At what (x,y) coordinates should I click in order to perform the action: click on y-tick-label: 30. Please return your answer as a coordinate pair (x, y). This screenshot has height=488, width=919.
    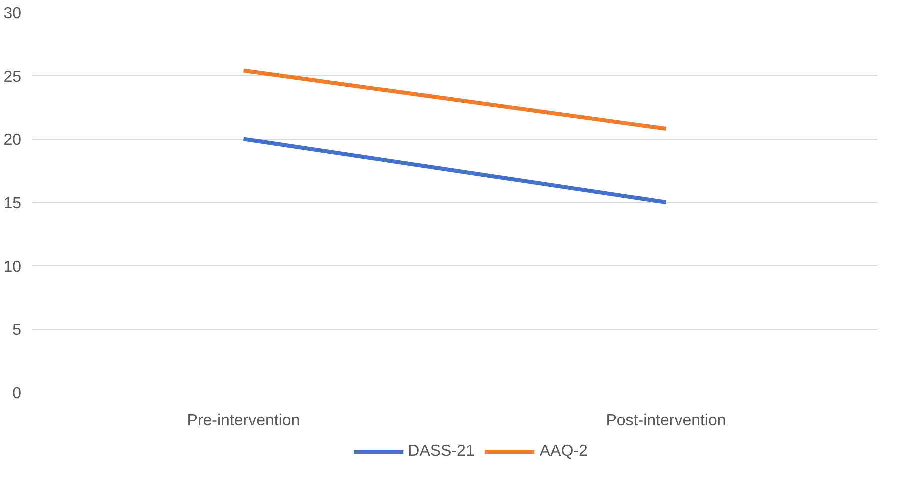
    Looking at the image, I should click on (13, 14).